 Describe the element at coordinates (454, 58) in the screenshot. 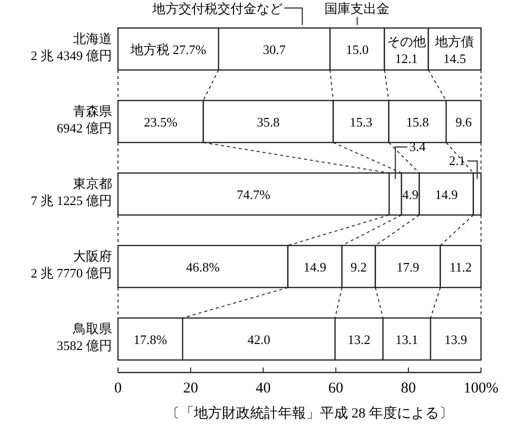

I see `data-label: 14.5` at that location.